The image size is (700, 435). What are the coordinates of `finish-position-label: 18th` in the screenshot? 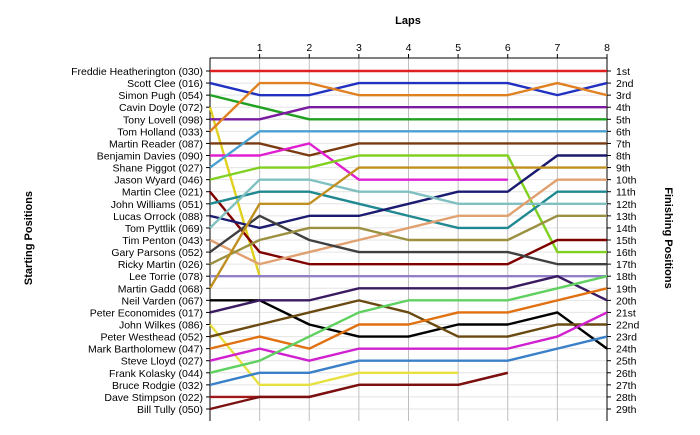 It's located at (626, 277).